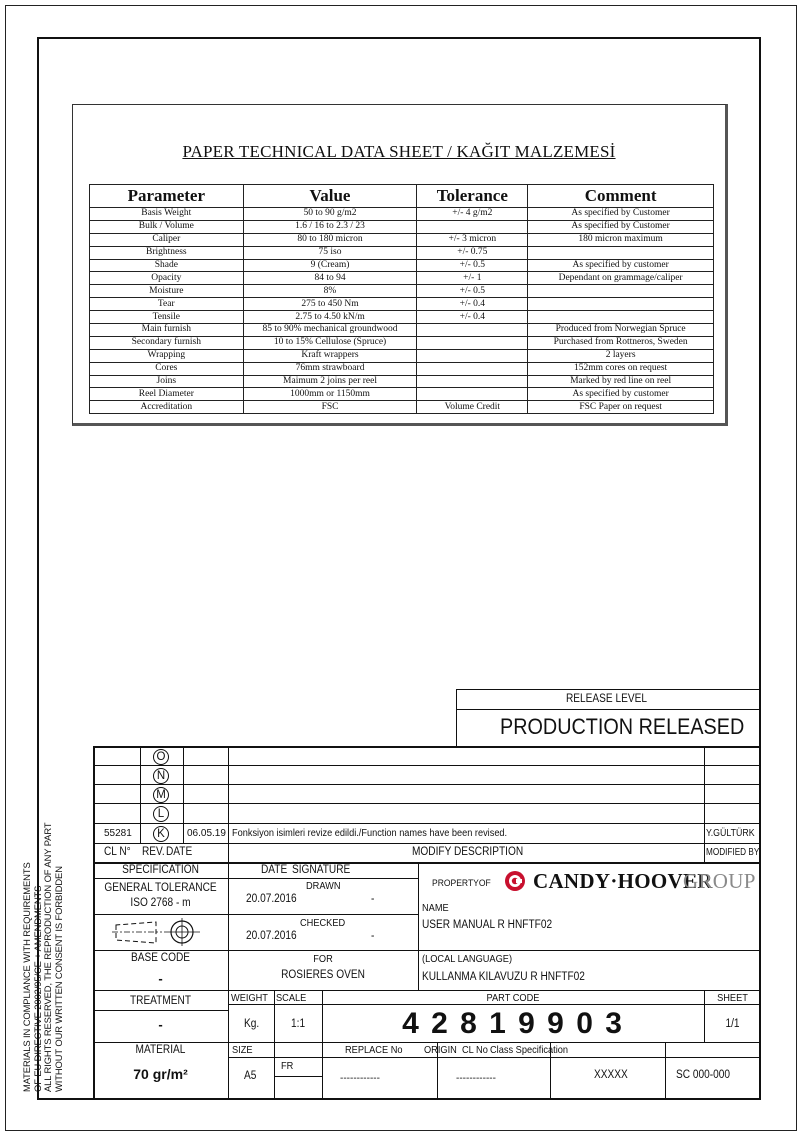 Image resolution: width=802 pixels, height=1136 pixels. I want to click on rev-letter-k: K, so click(161, 834).